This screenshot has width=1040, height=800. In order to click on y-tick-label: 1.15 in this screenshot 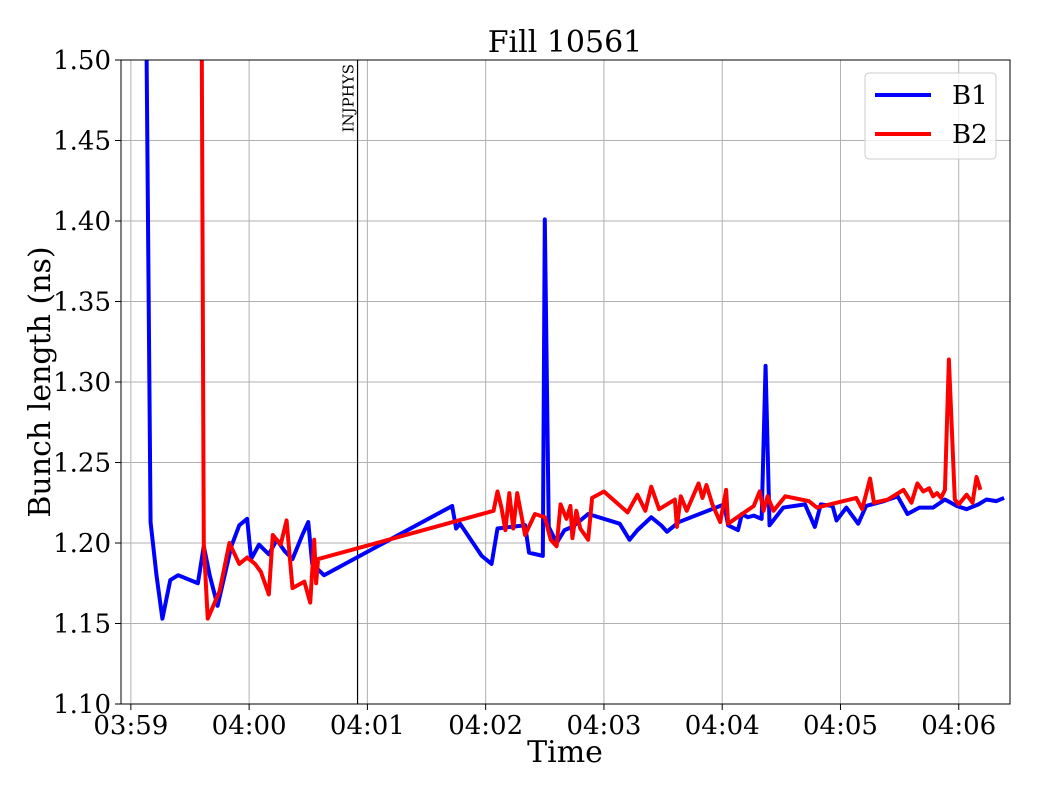, I will do `click(82, 625)`.